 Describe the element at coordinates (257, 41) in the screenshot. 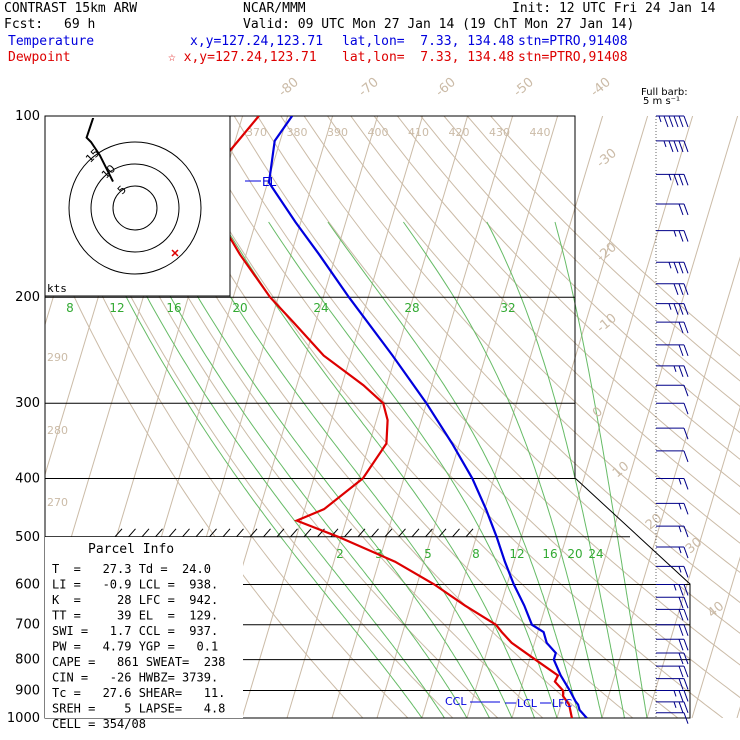

I see `temperature-xy: x,y=127.24,123.71` at that location.